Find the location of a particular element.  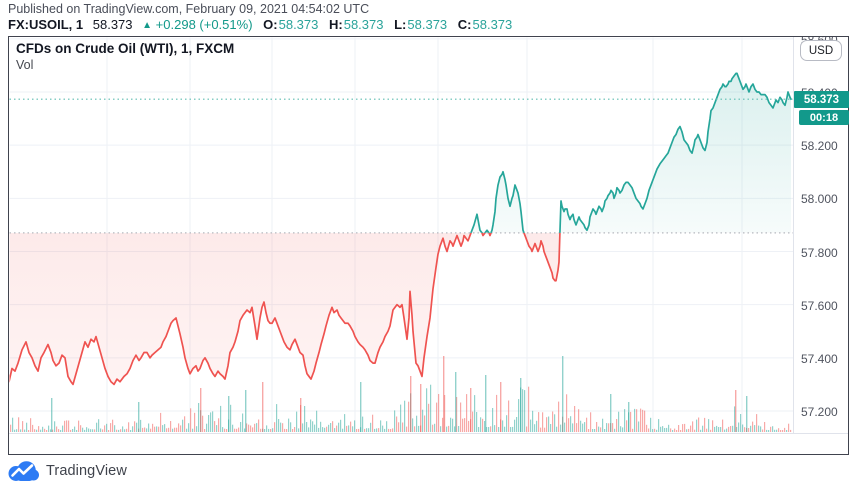

last-price: 58.373 is located at coordinates (112, 24).